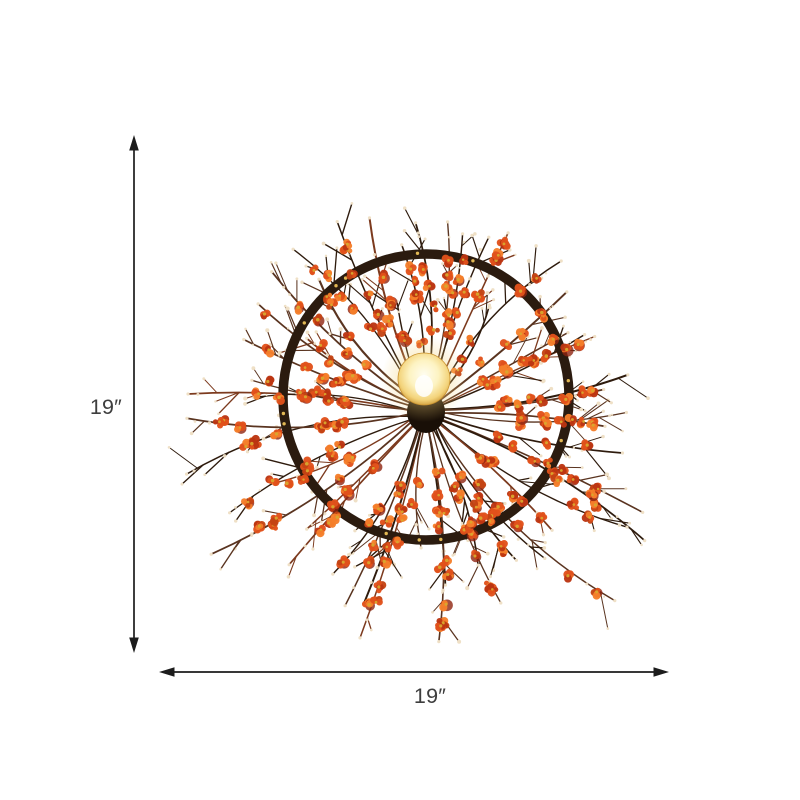  Describe the element at coordinates (414, 672) in the screenshot. I see `width-dimension` at that location.